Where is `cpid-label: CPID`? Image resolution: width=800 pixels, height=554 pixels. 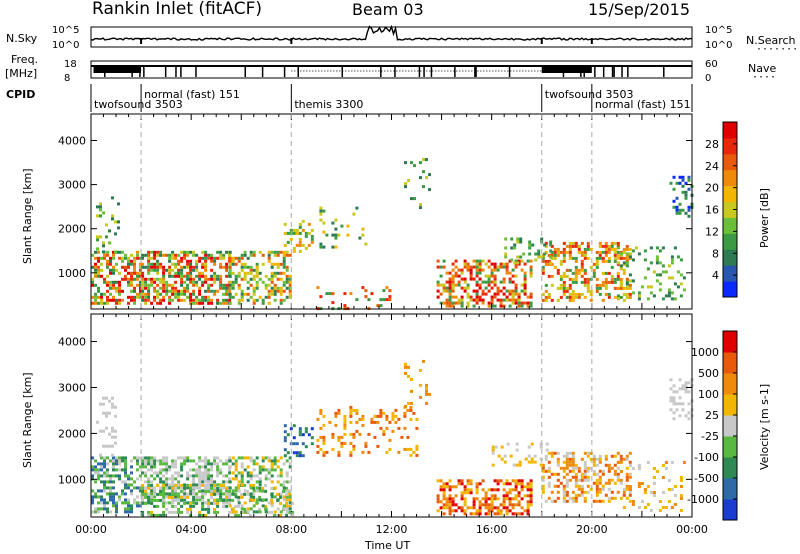
cpid-label: CPID is located at coordinates (20, 94).